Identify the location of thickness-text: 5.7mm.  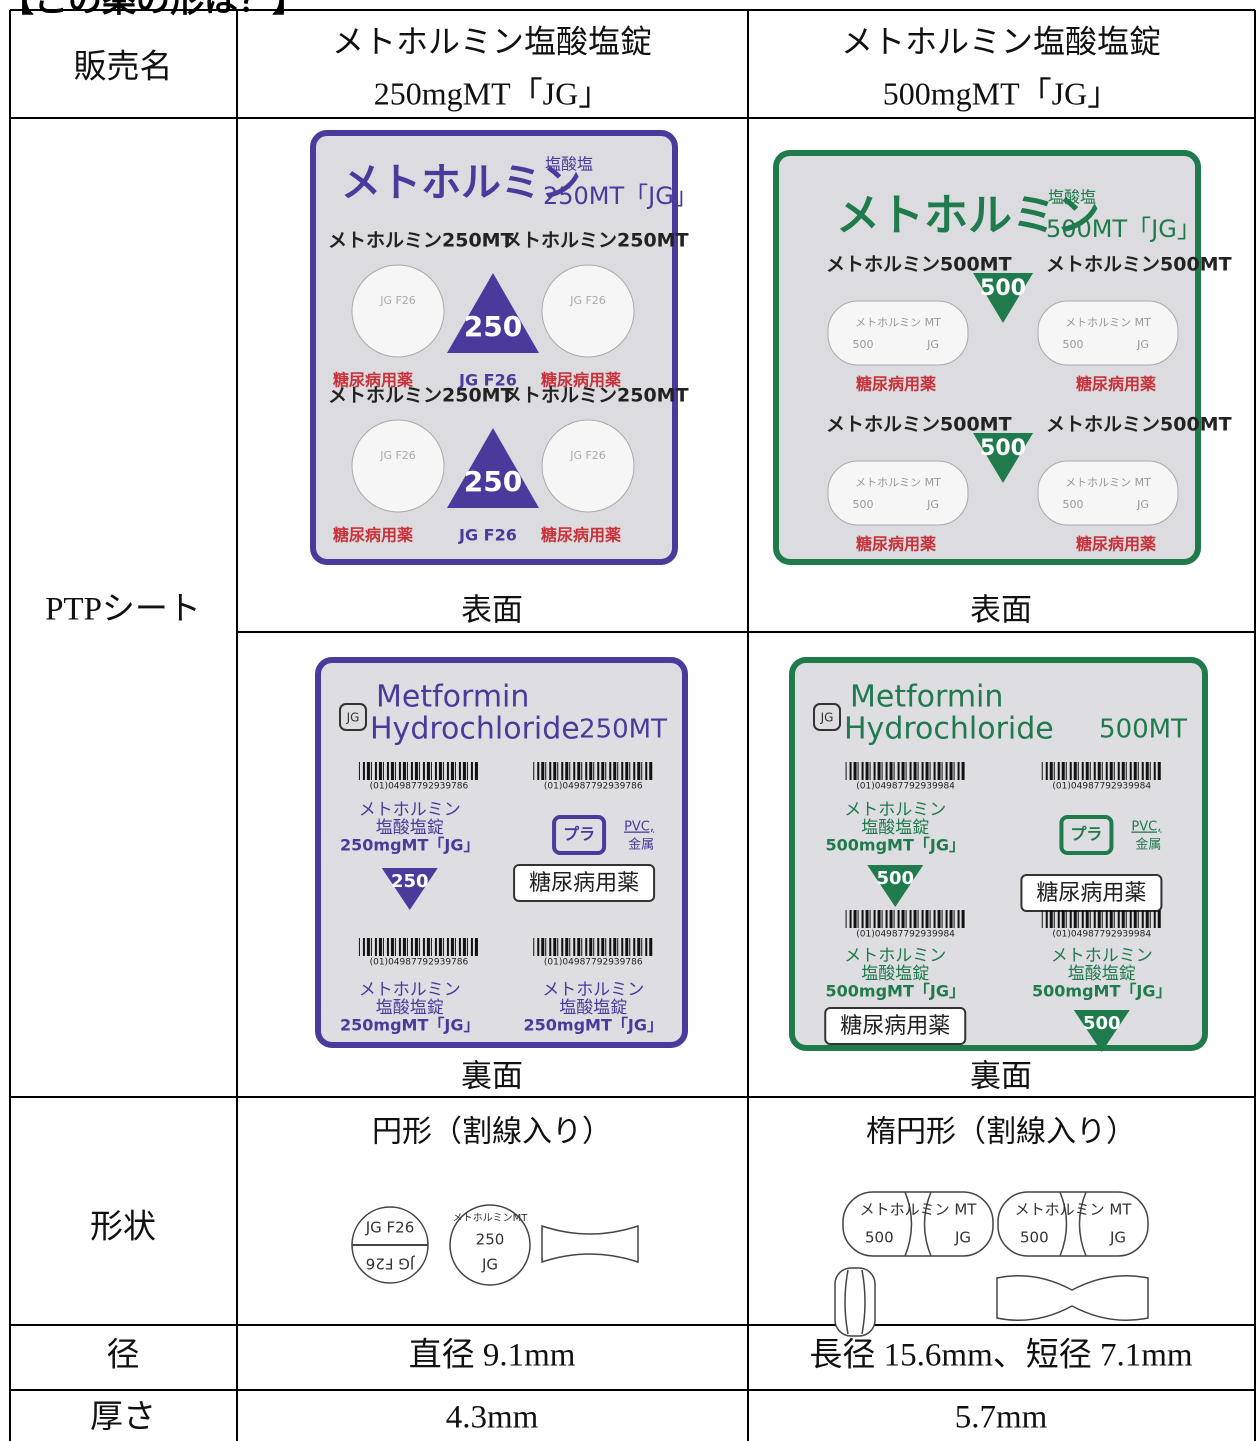
(1001, 1418).